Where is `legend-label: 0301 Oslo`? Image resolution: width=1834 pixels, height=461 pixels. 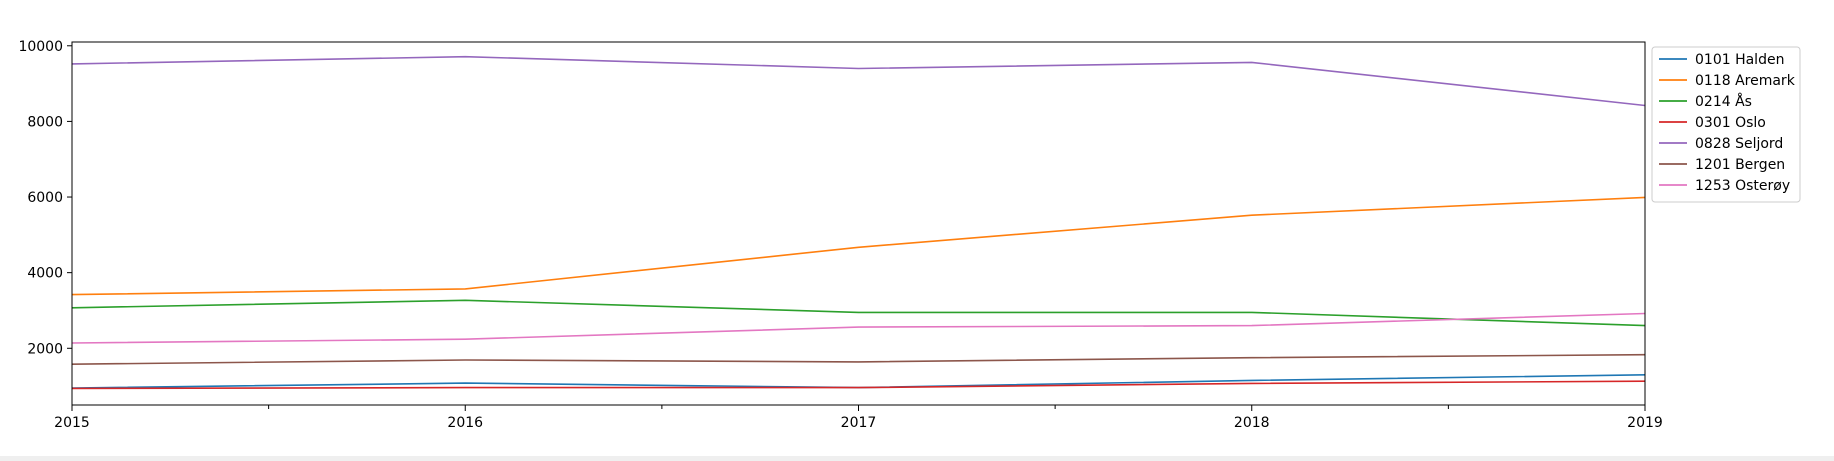 legend-label: 0301 Oslo is located at coordinates (1730, 123).